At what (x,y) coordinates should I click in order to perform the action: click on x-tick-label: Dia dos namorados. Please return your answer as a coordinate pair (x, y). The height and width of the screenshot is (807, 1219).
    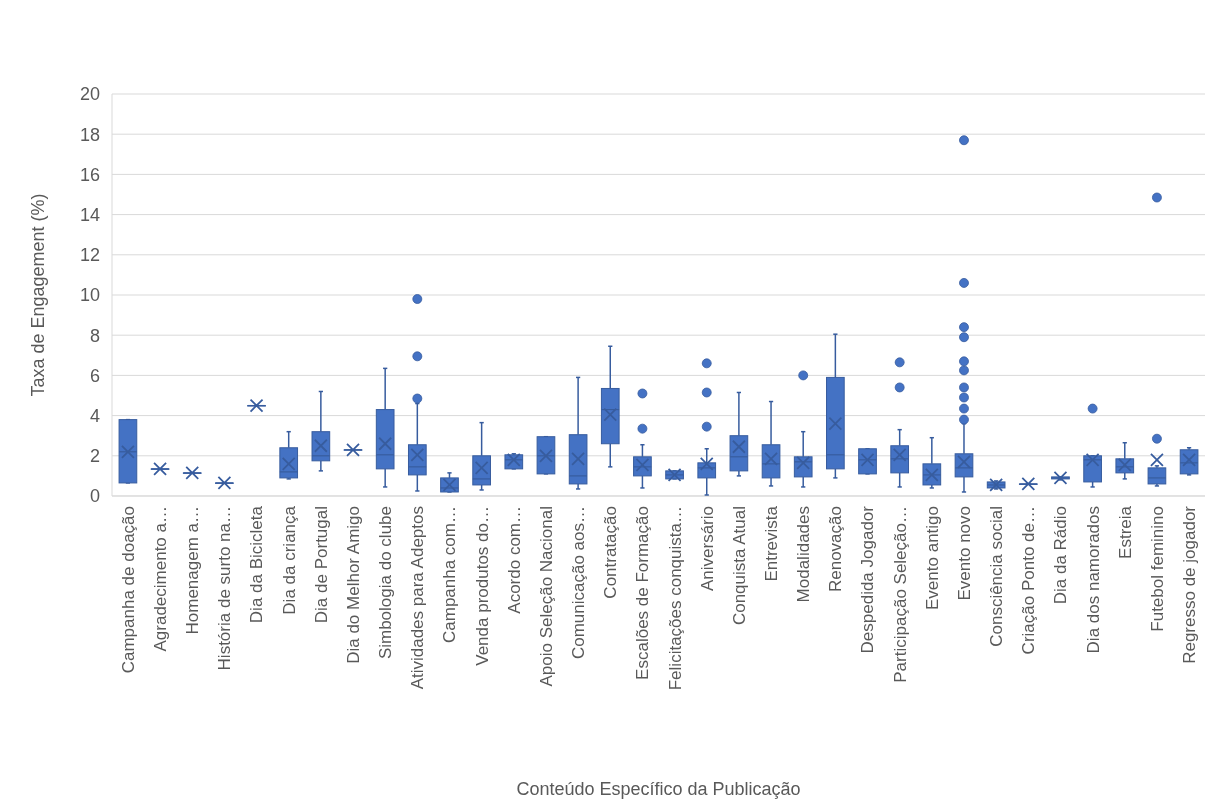
    Looking at the image, I should click on (1093, 580).